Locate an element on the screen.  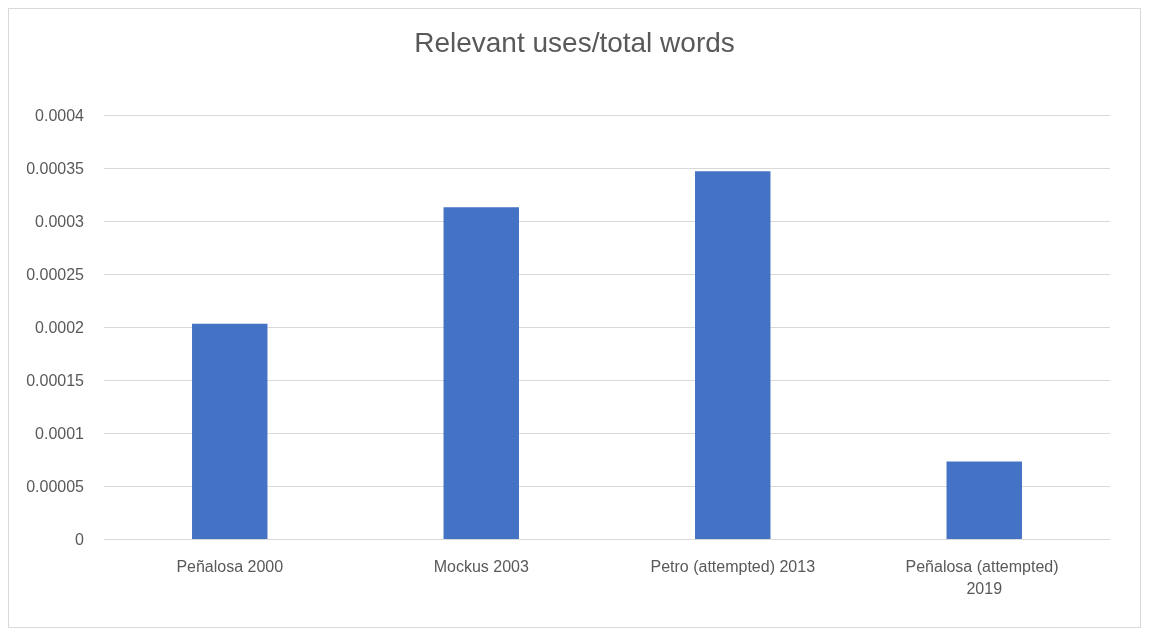
x-tick-label: Peñalosa (attempted) 2019 is located at coordinates (984, 577).